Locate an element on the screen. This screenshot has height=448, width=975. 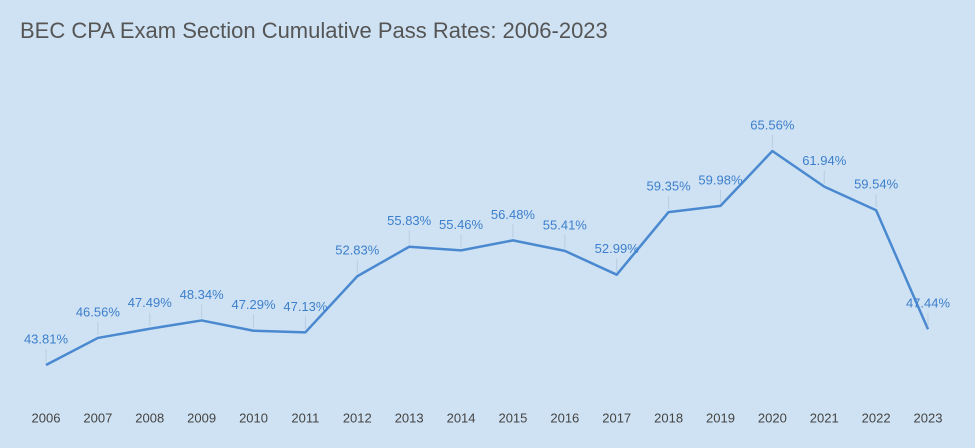
x-tick-label: 2017 is located at coordinates (616, 417).